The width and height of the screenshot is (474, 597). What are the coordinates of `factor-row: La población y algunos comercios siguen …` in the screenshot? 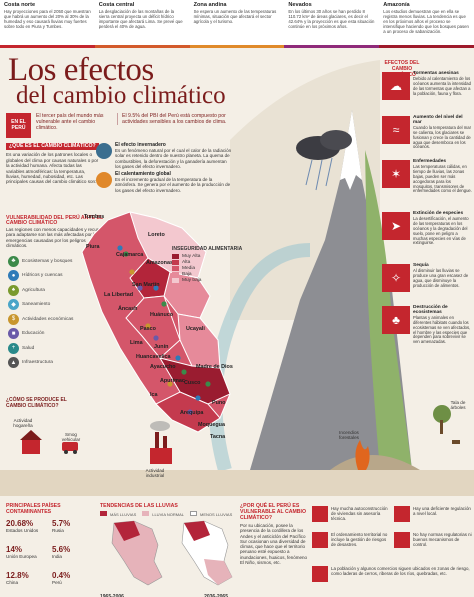 It's located at (392, 574).